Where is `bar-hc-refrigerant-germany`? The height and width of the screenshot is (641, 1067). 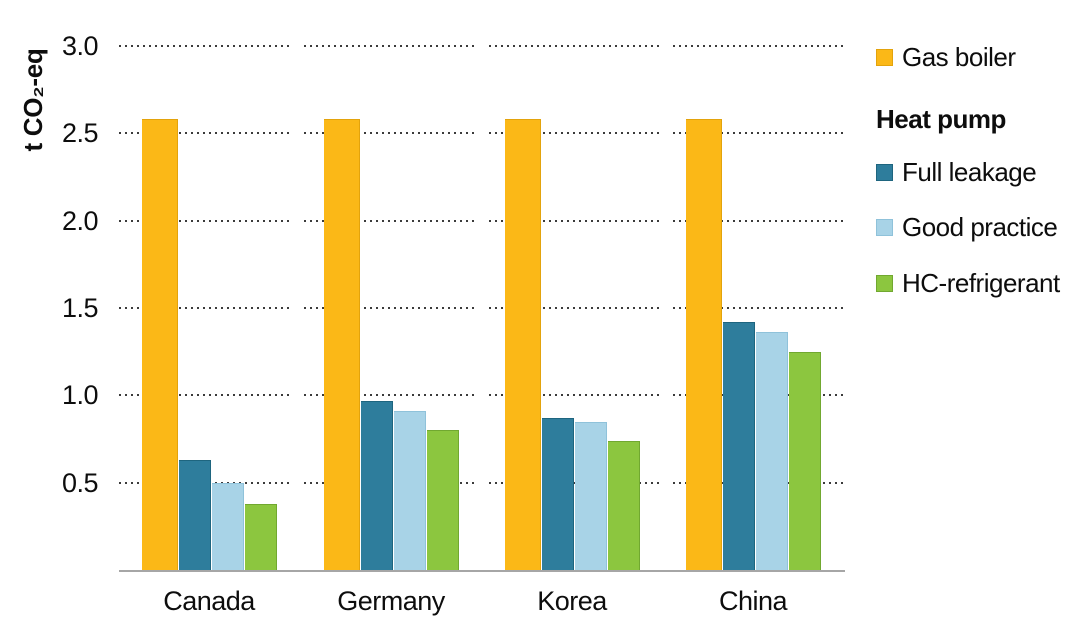 bar-hc-refrigerant-germany is located at coordinates (443, 500).